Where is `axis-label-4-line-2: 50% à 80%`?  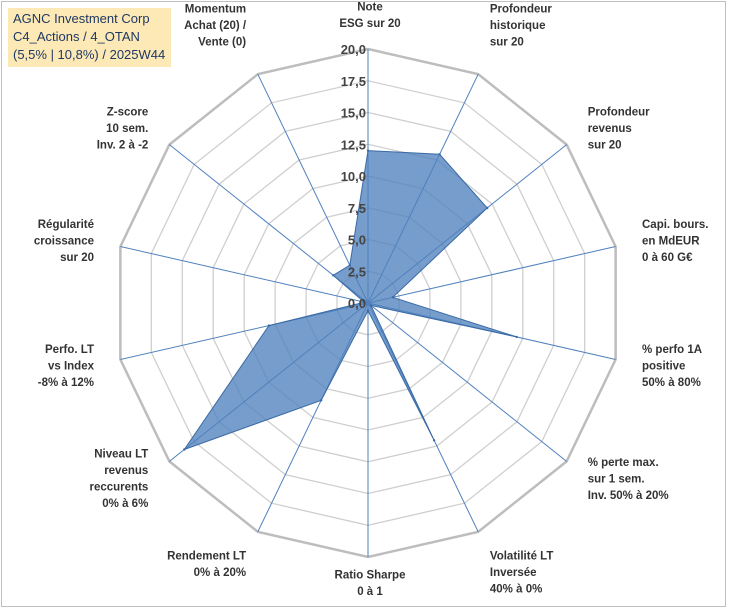
axis-label-4-line-2: 50% à 80% is located at coordinates (671, 383).